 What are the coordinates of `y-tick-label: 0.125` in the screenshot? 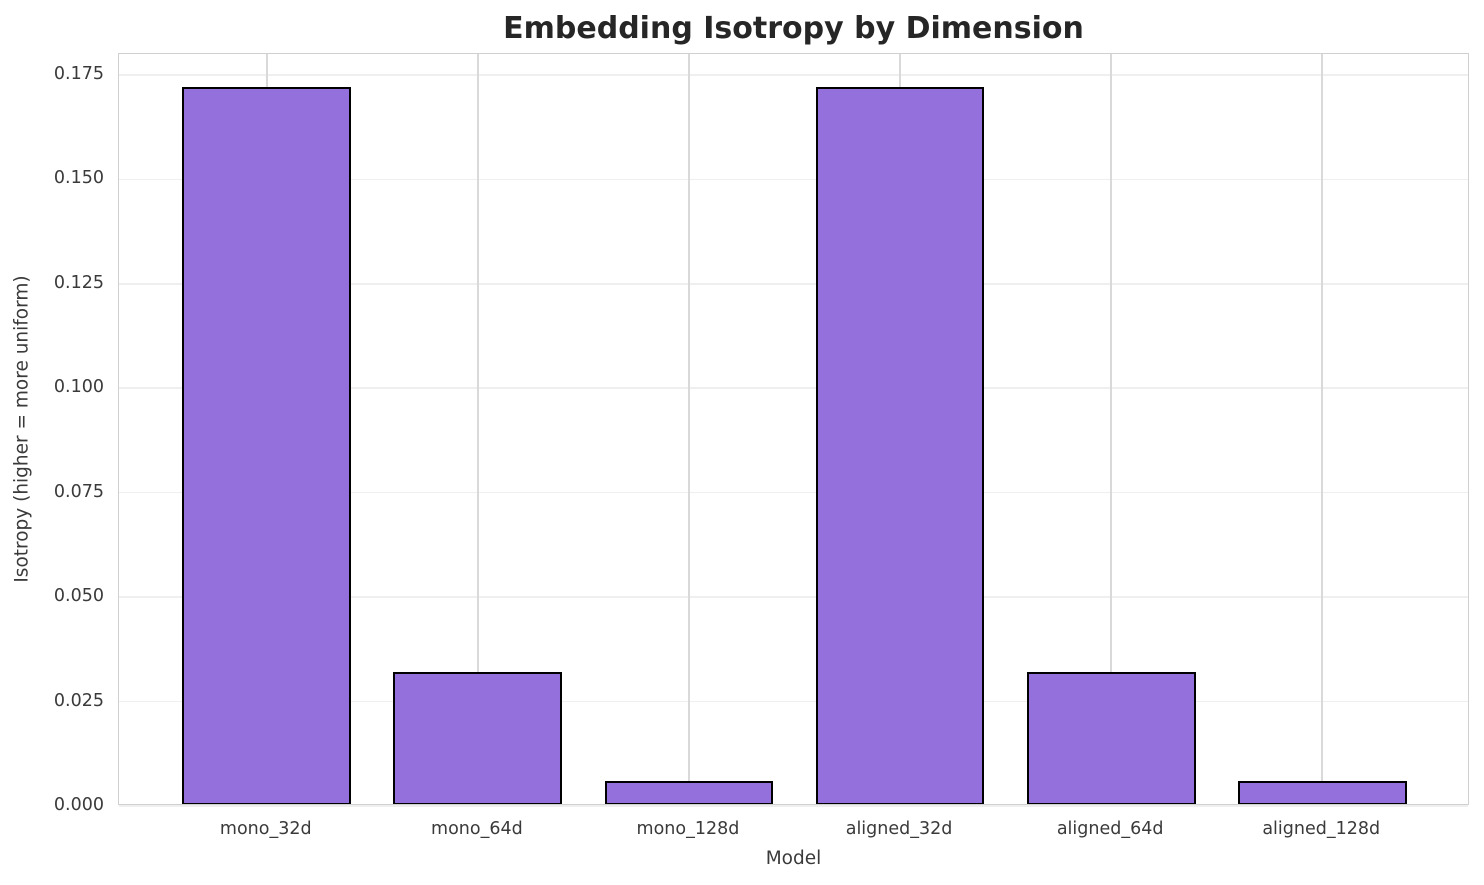 It's located at (78, 282).